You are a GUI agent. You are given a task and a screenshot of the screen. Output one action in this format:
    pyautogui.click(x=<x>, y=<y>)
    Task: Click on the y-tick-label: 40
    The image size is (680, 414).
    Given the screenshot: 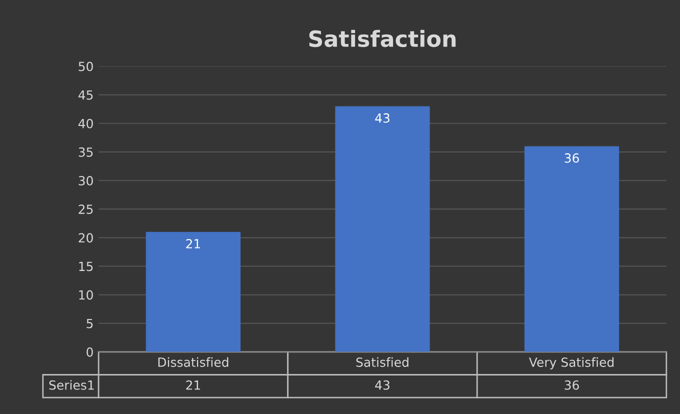 What is the action you would take?
    pyautogui.click(x=85, y=123)
    